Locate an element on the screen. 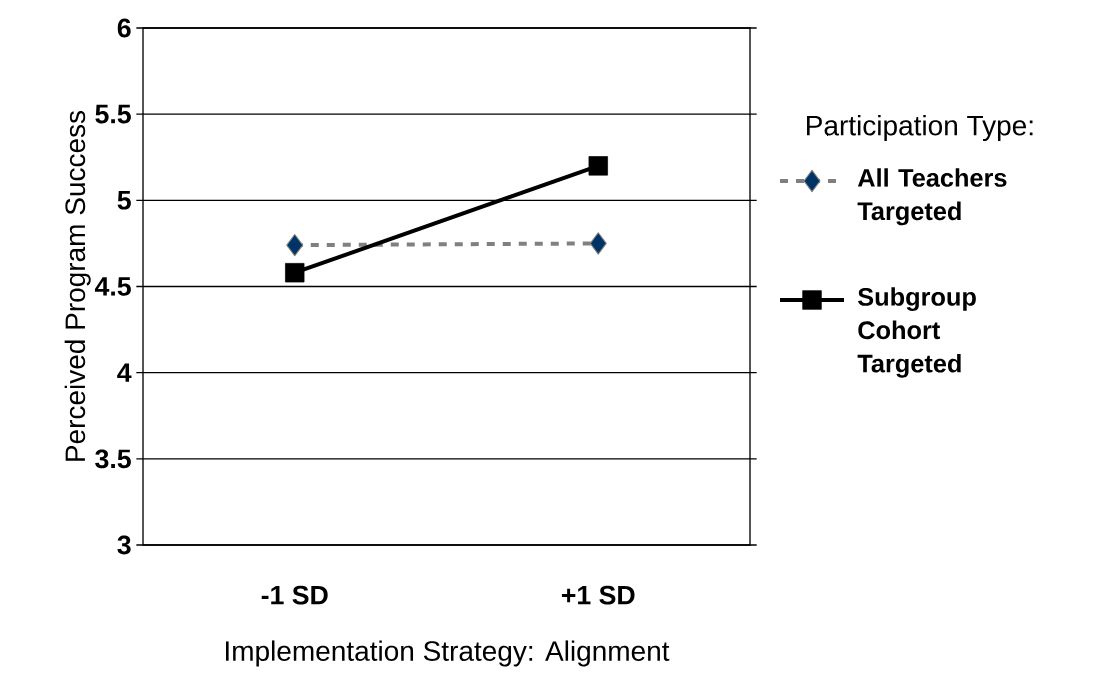  legend-title: Participation Type: is located at coordinates (920, 128).